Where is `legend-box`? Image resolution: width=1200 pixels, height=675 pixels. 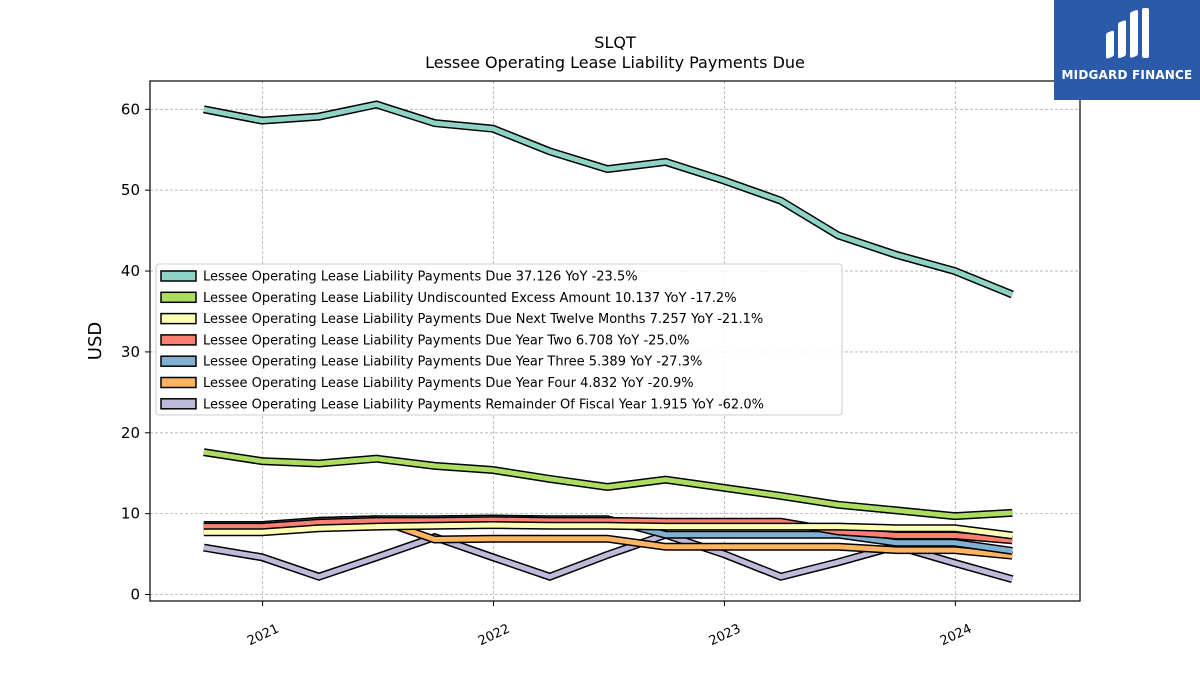
legend-box is located at coordinates (499, 339).